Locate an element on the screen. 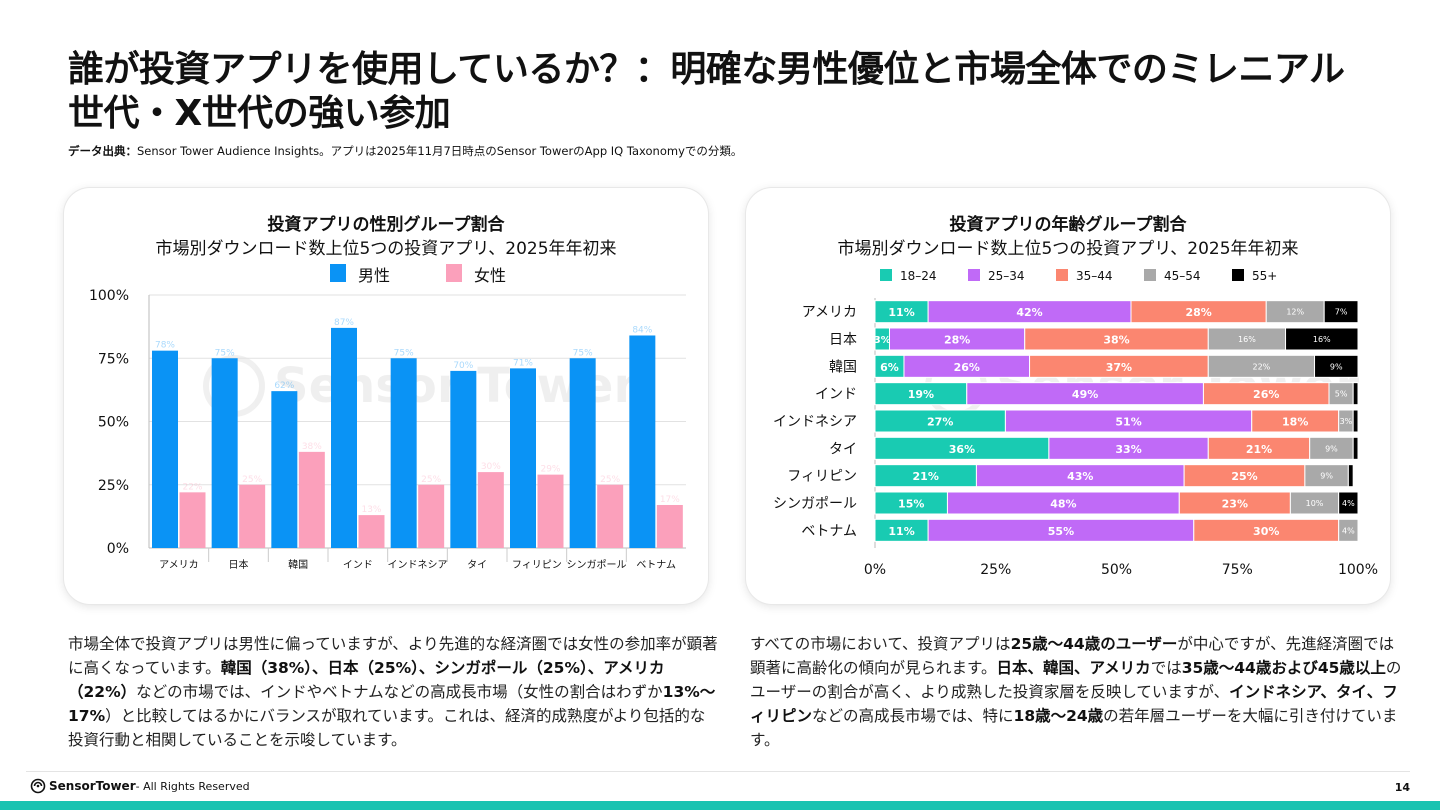  paragraph-run: 25歳〜44歳のユーザー is located at coordinates (1094, 644).